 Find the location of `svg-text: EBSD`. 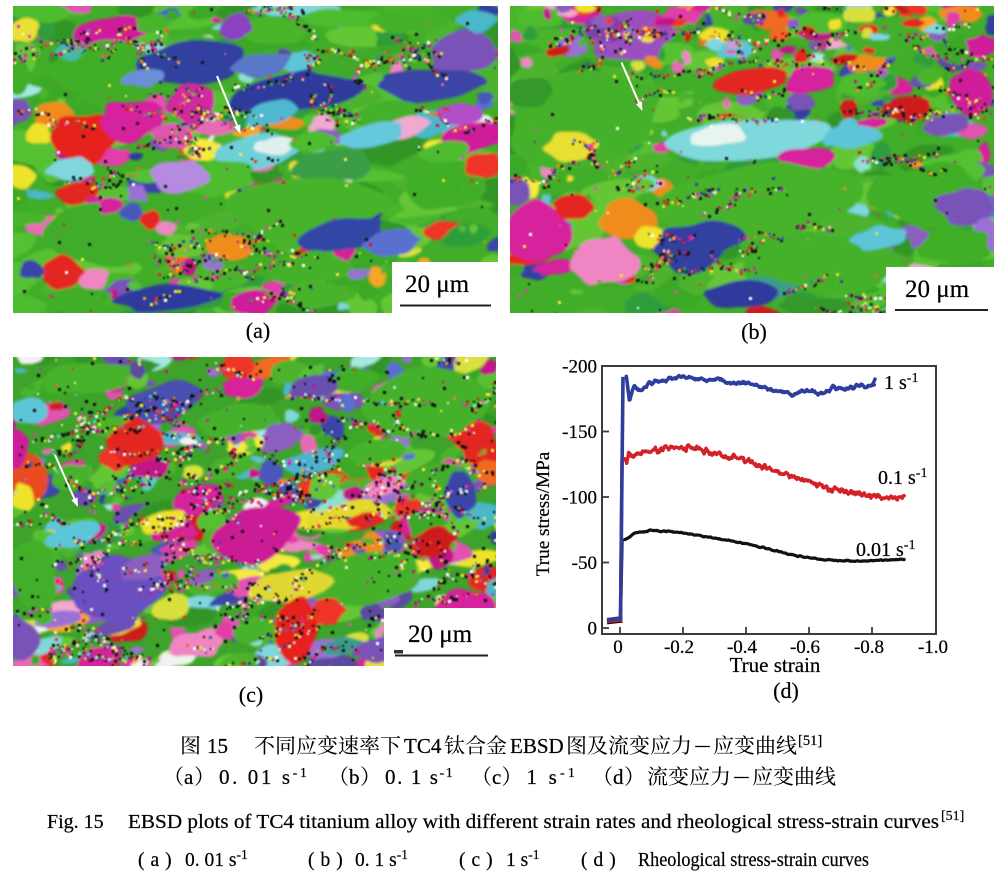

svg-text: EBSD is located at coordinates (537, 746).